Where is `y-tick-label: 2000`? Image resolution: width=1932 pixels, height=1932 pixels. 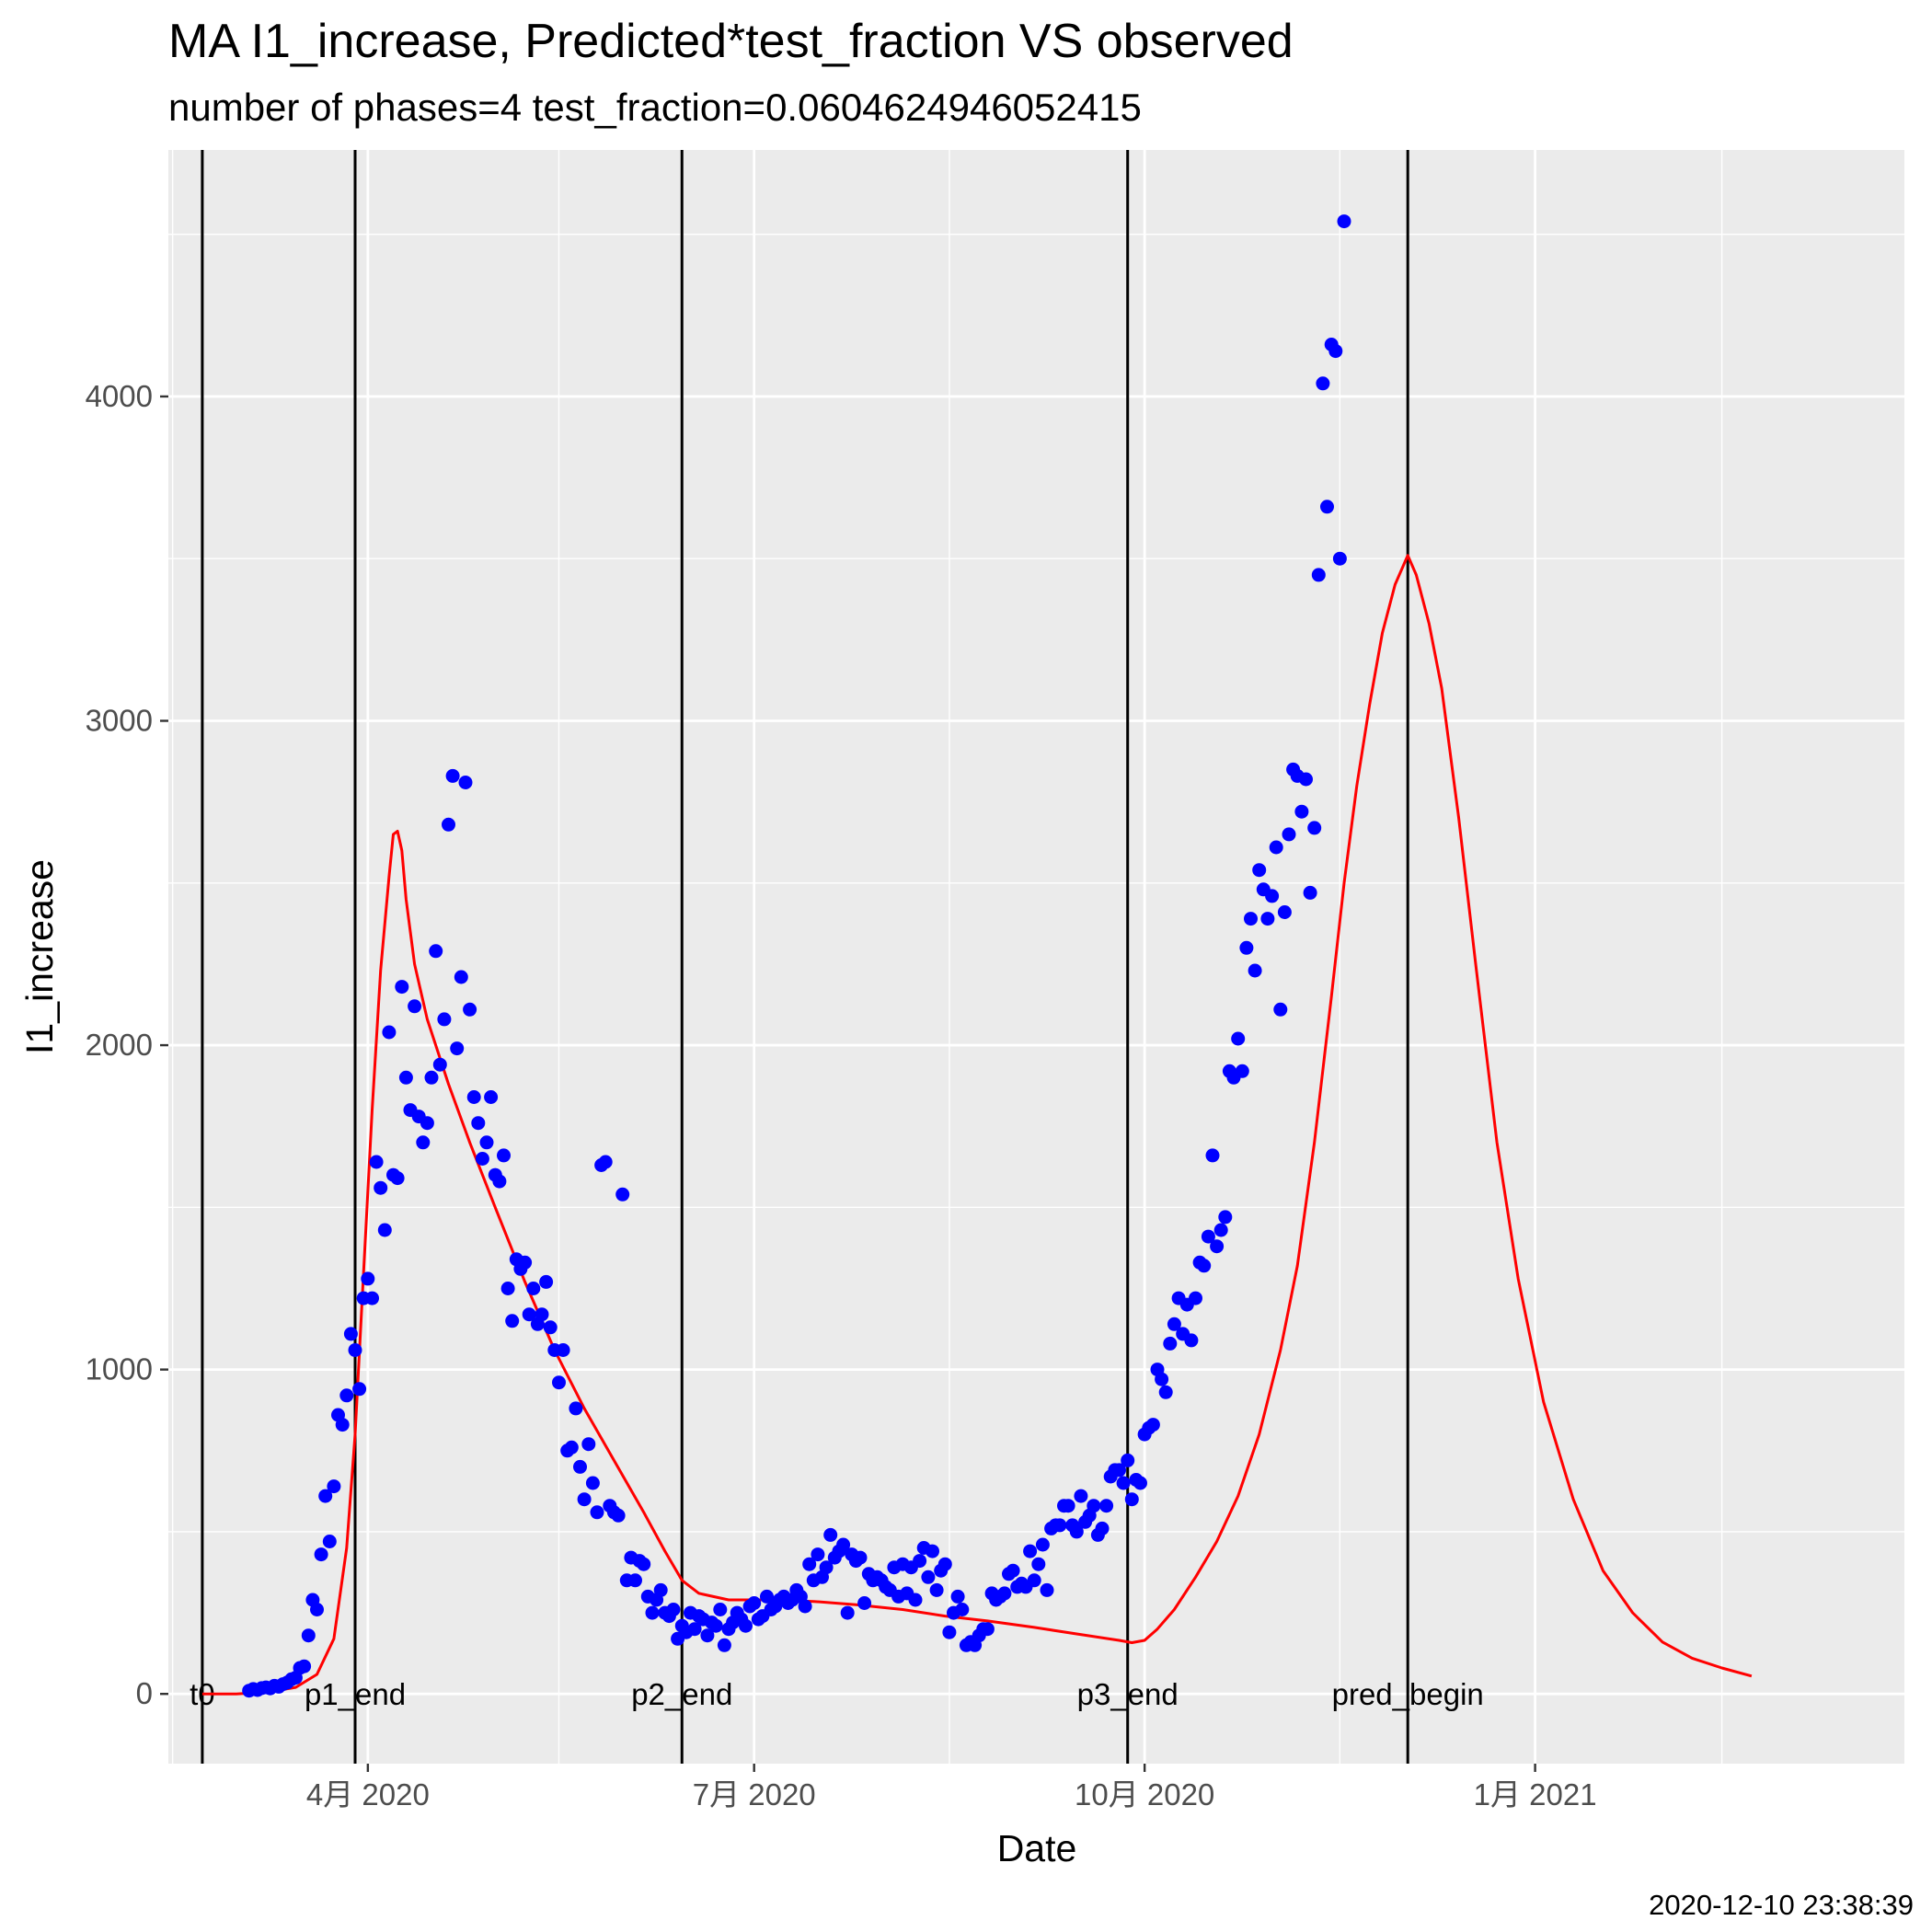 y-tick-label: 2000 is located at coordinates (120, 1045).